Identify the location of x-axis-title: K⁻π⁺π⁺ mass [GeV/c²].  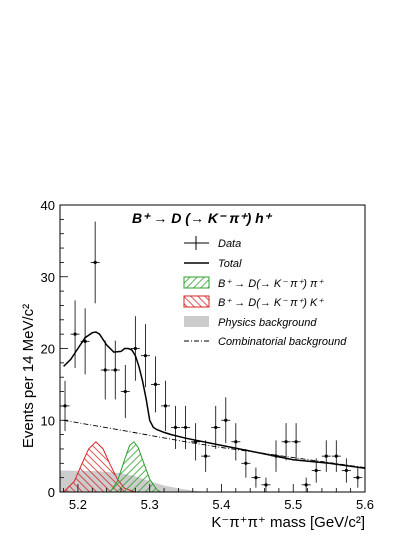
(288, 522).